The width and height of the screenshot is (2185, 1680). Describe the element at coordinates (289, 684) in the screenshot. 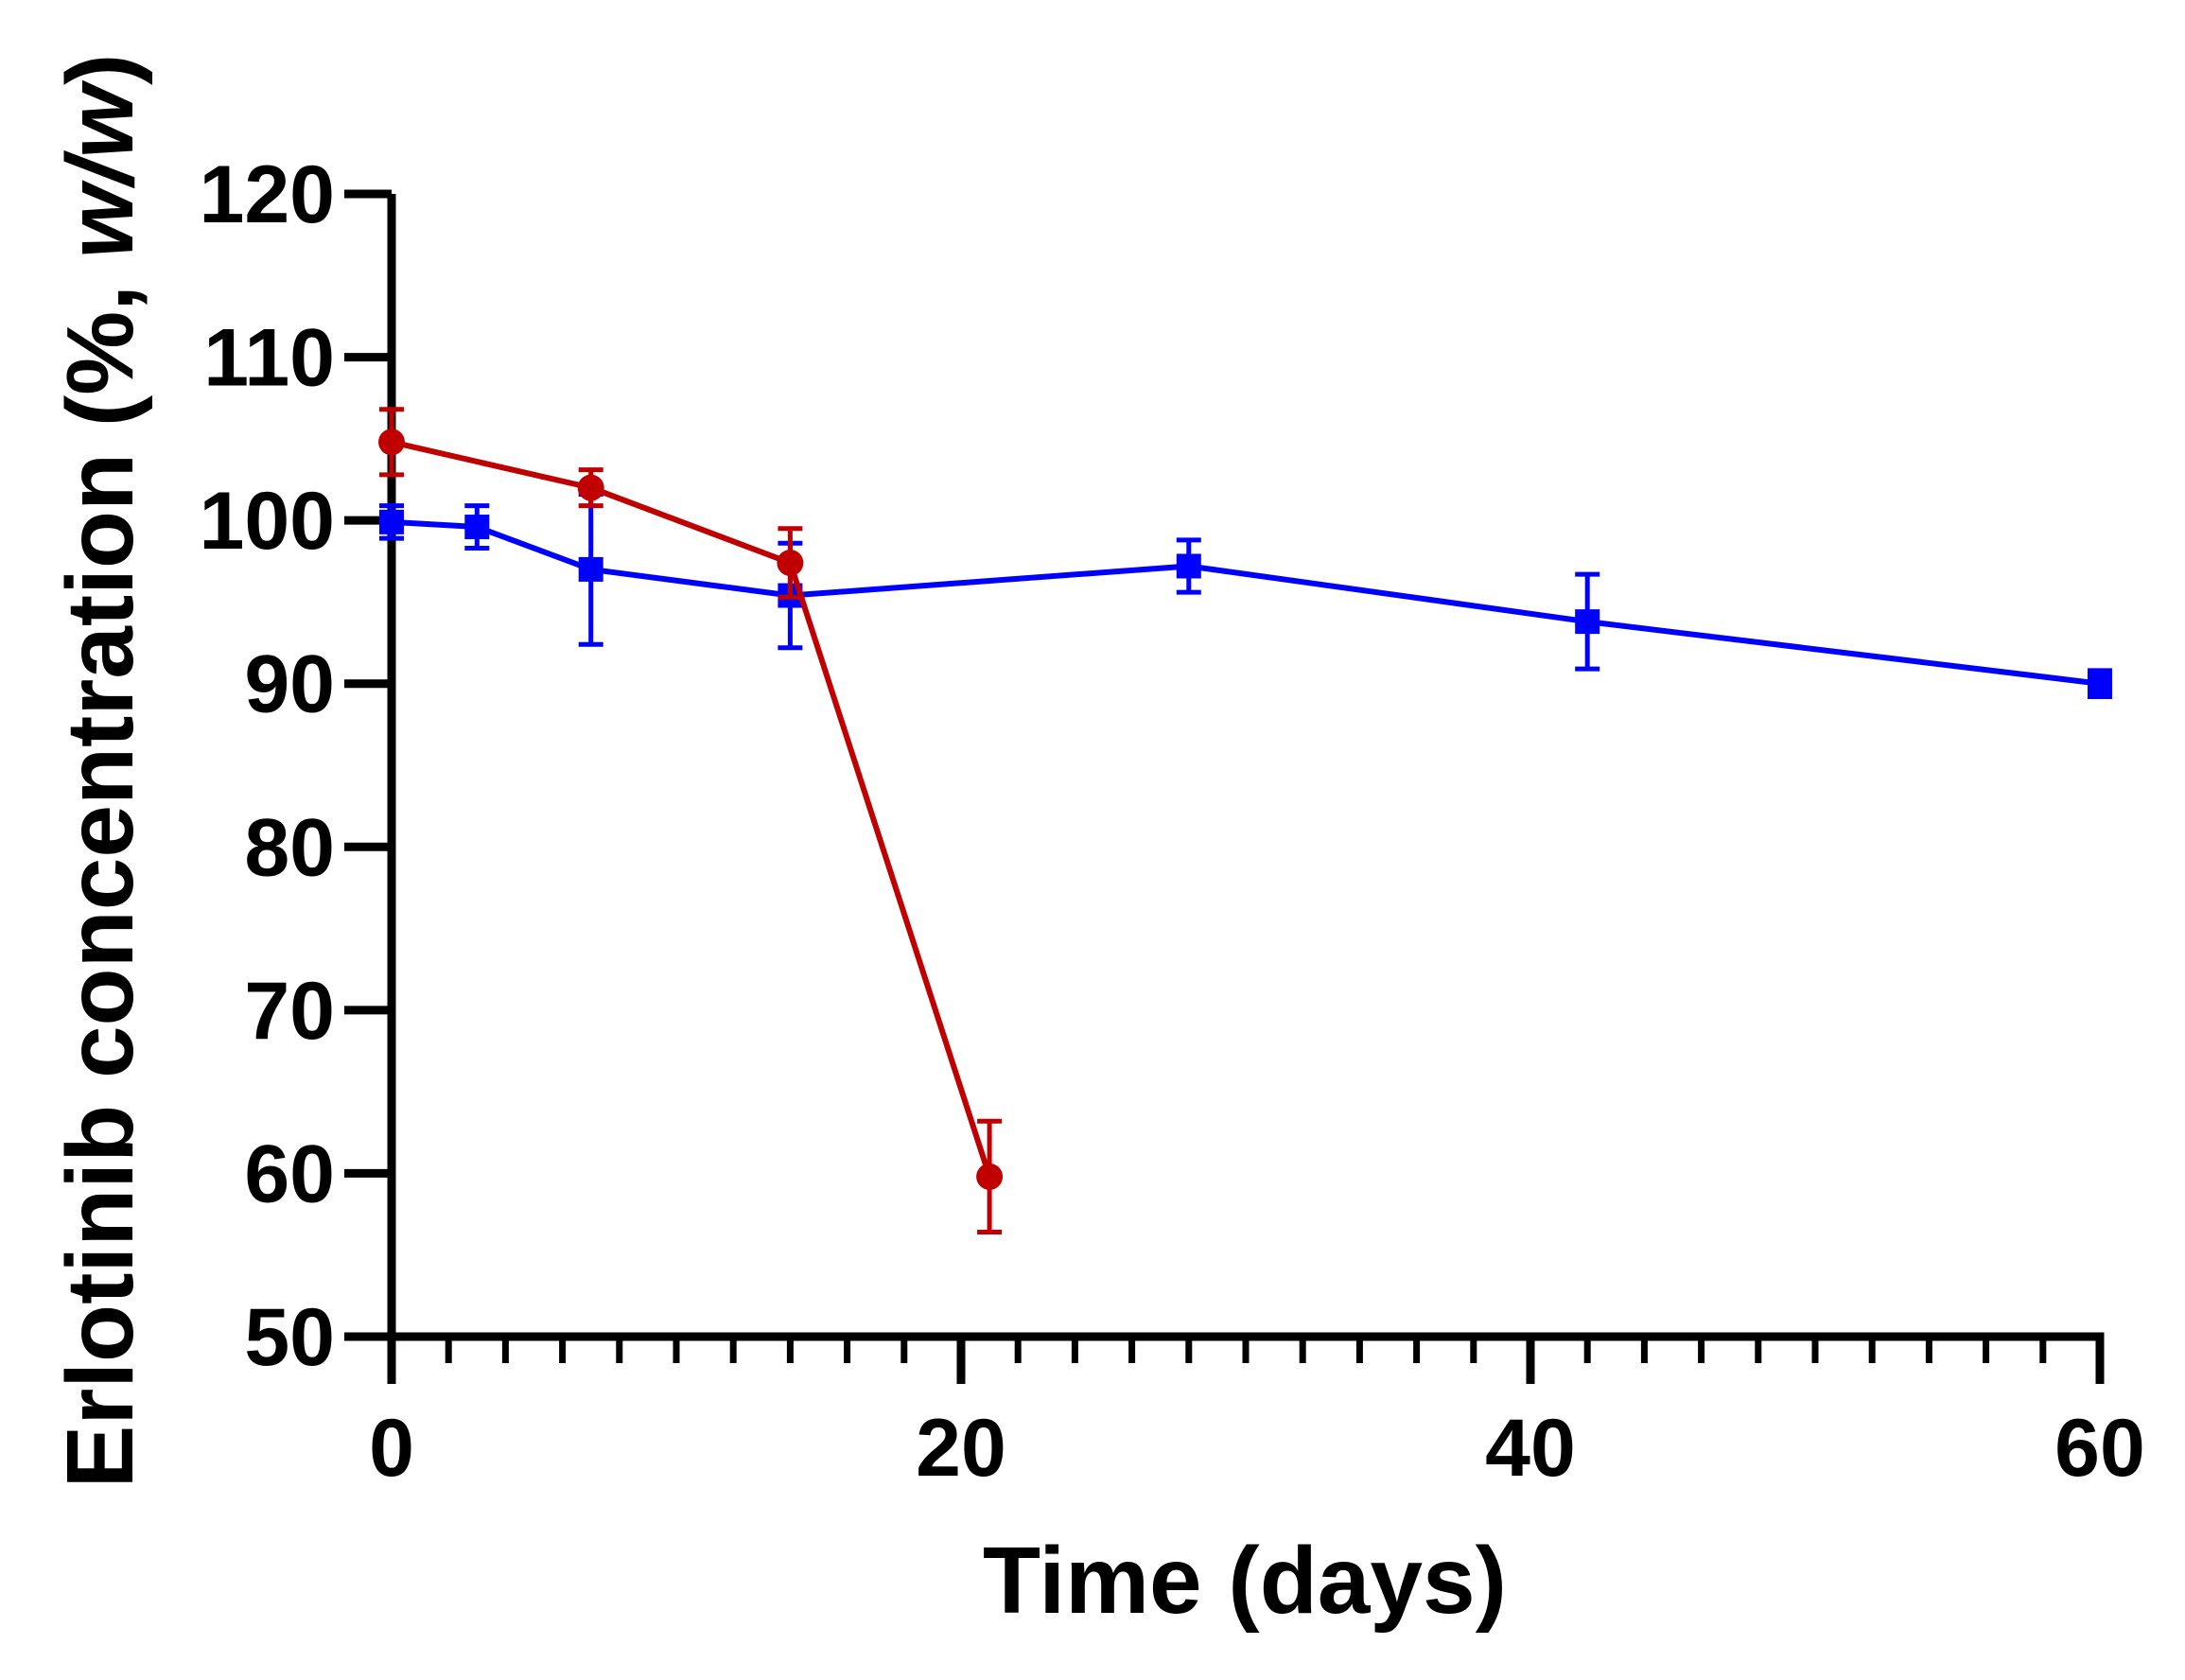

I see `y-tick-label-90: 90` at that location.